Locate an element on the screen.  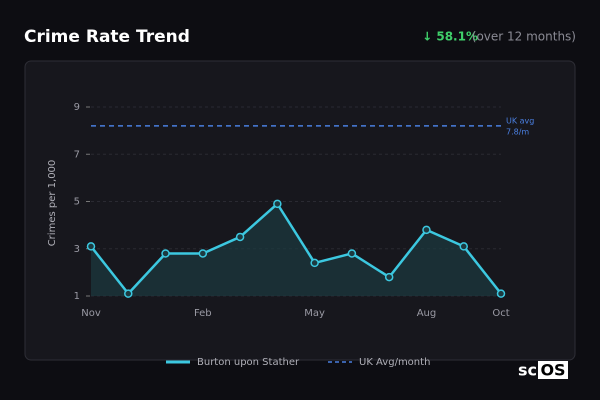
x-tick-label: Nov is located at coordinates (91, 313).